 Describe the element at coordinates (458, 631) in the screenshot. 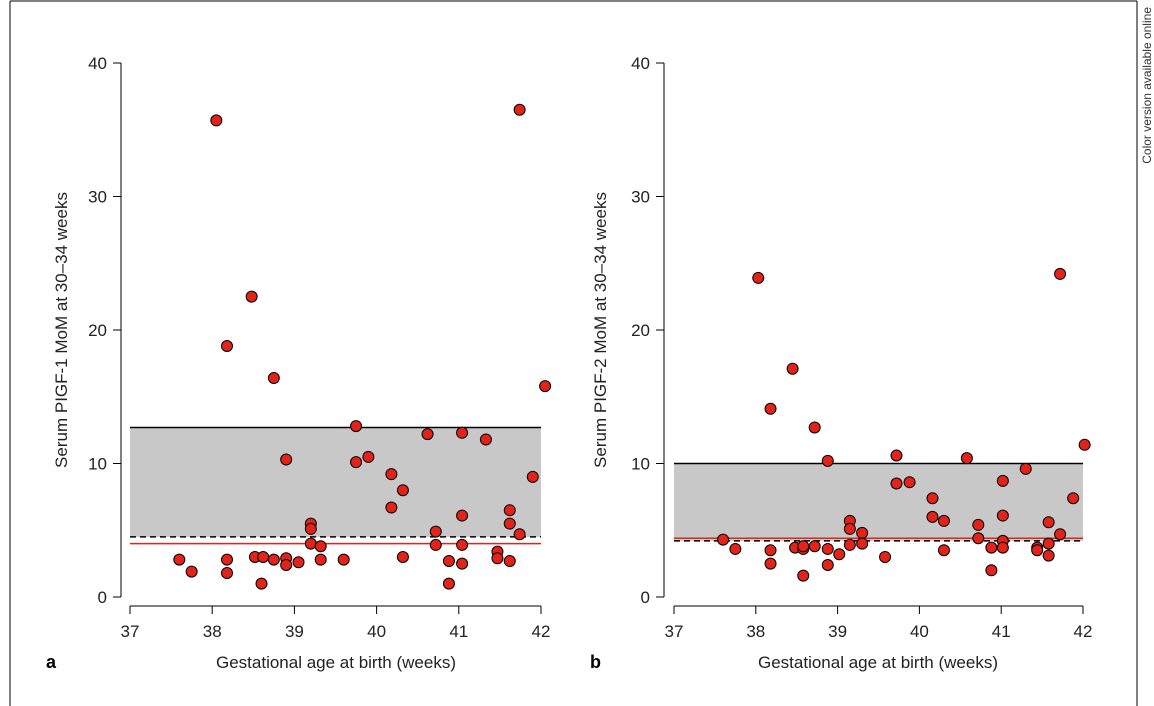

I see `x-tick-label: 41` at that location.